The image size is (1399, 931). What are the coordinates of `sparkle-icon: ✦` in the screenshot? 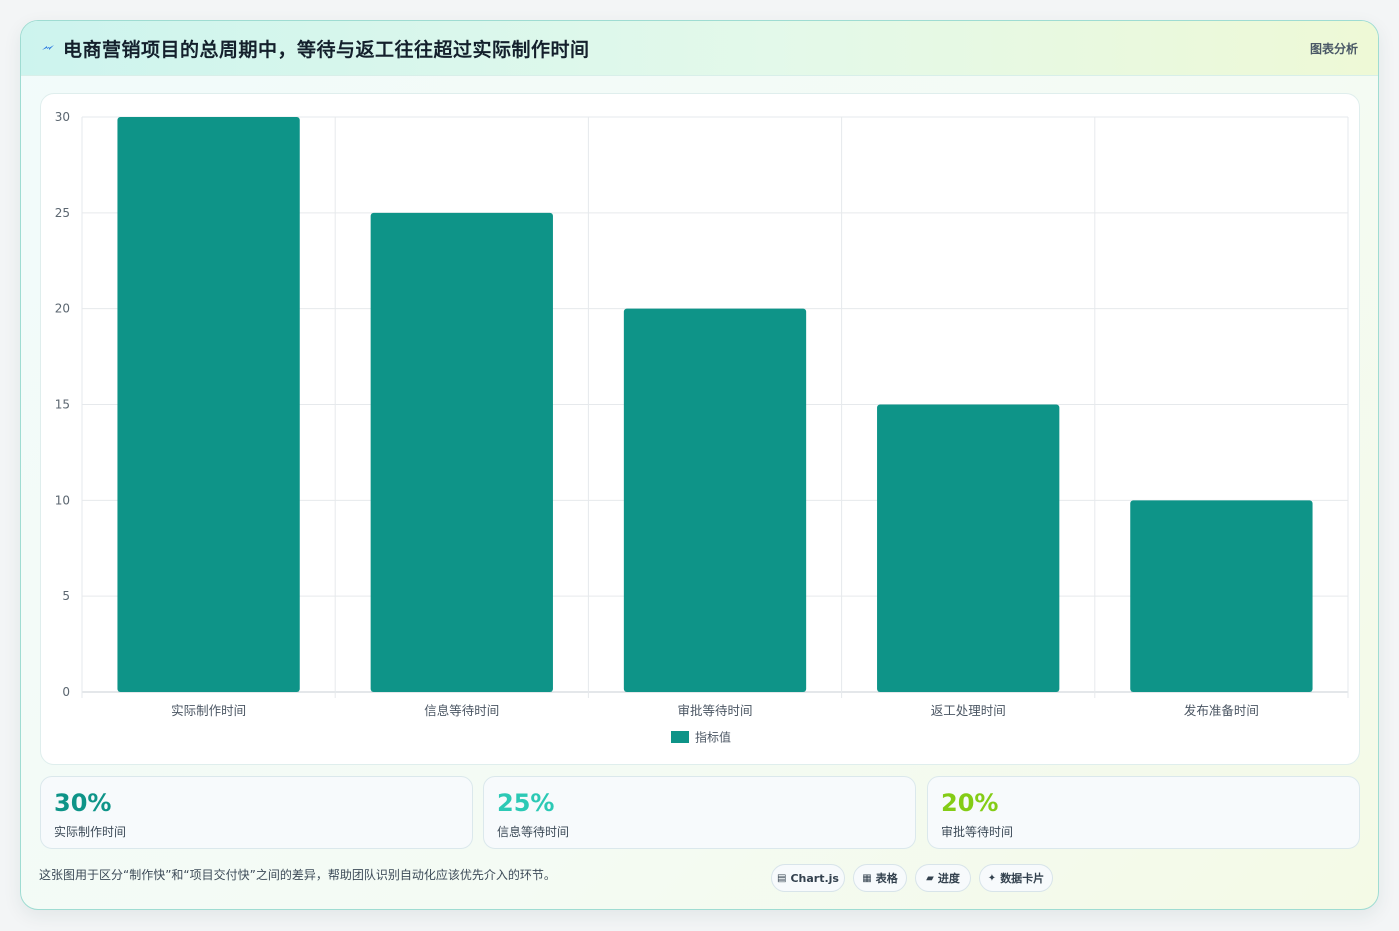 It's located at (992, 878).